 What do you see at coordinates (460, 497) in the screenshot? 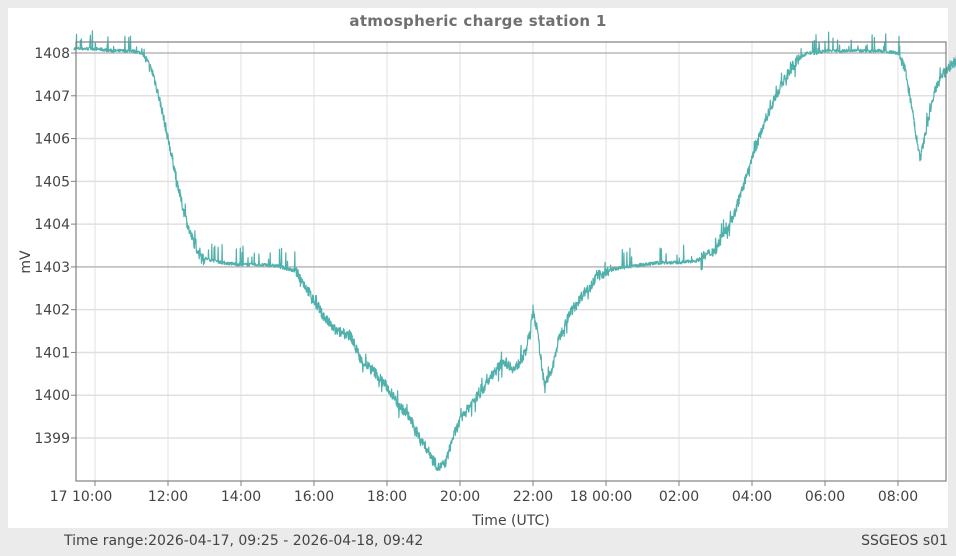
I see `x-tick-label: 20:00` at bounding box center [460, 497].